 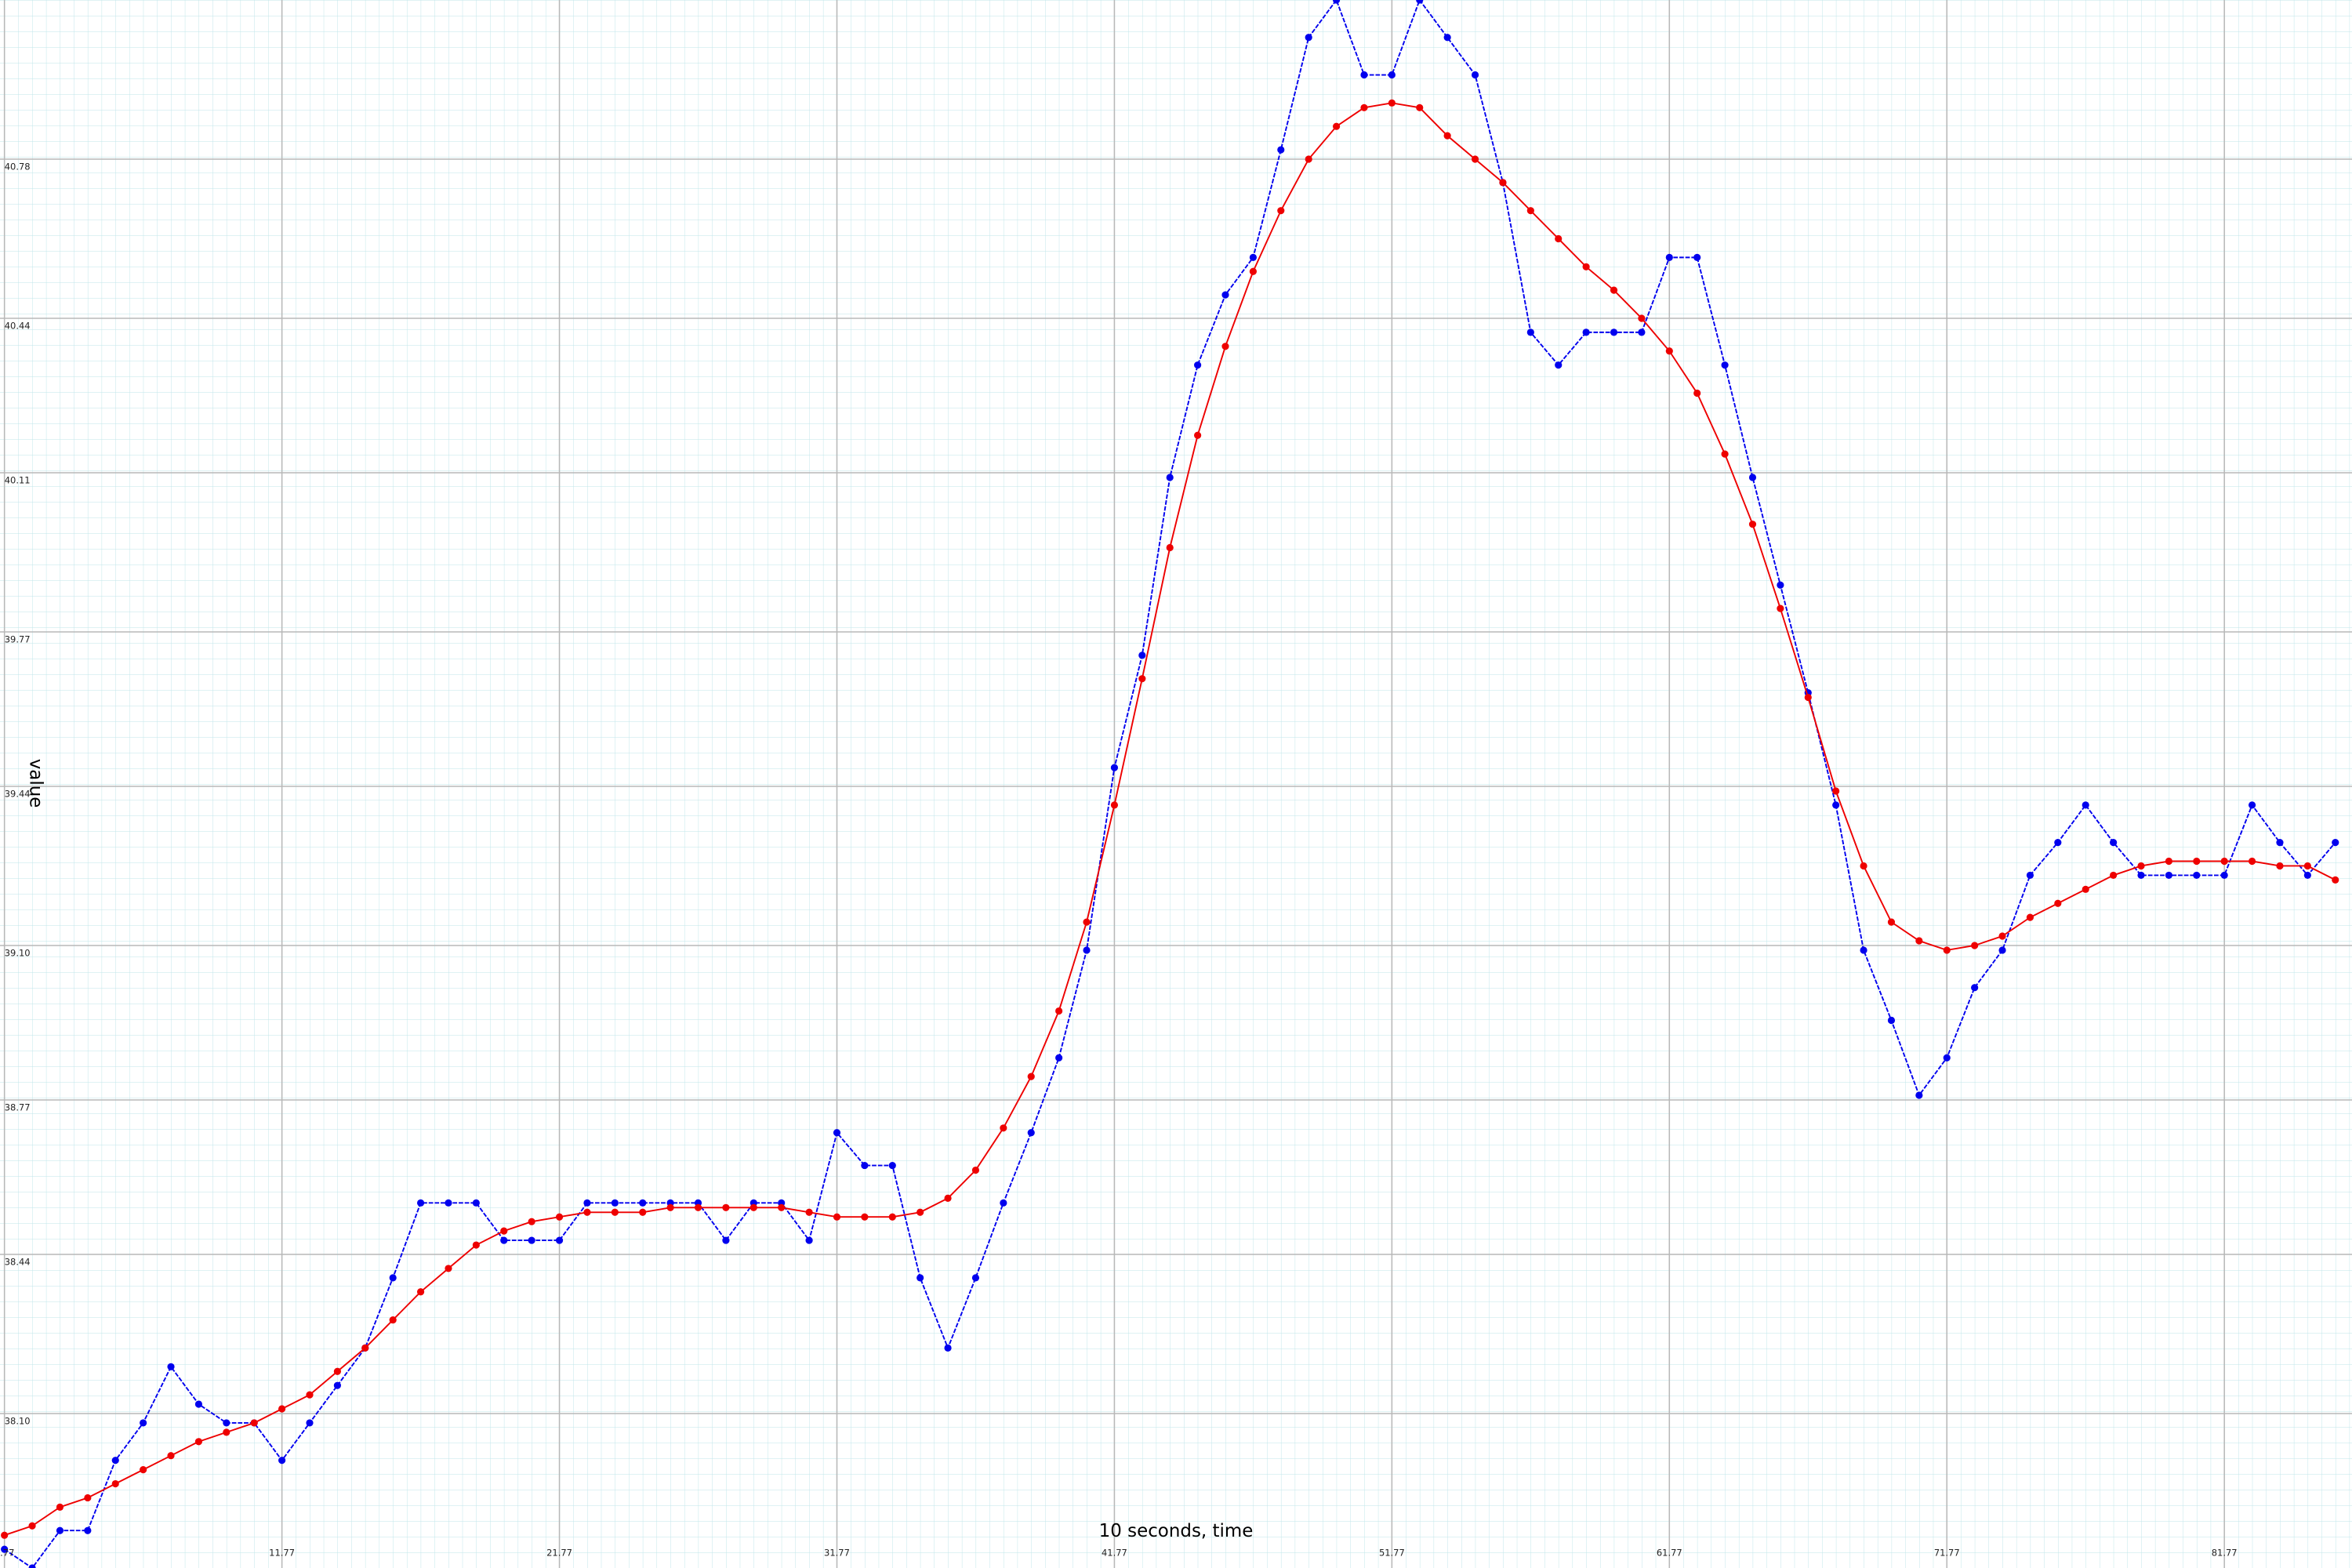 What do you see at coordinates (18, 480) in the screenshot?
I see `y-tick-label: 40.11` at bounding box center [18, 480].